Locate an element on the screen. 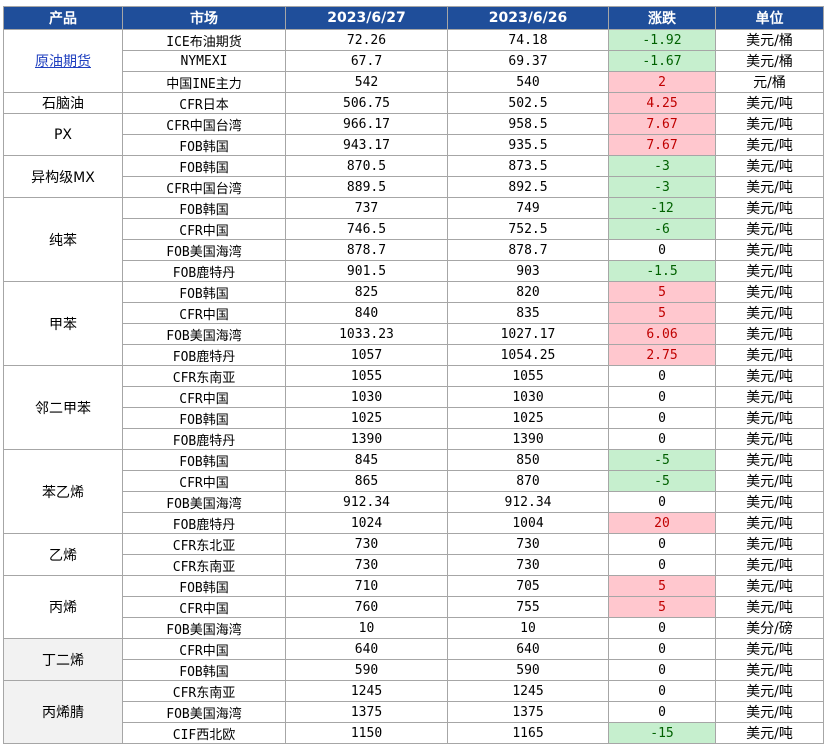  price-previous-cell: 1165 is located at coordinates (528, 733).